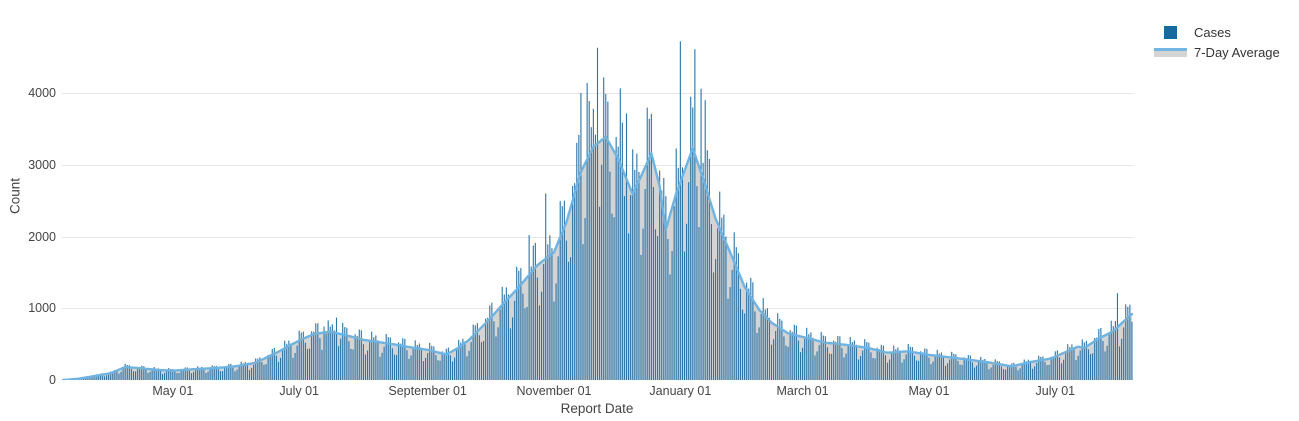 This screenshot has width=1299, height=421. Describe the element at coordinates (52, 380) in the screenshot. I see `y-tick-label: 0` at that location.